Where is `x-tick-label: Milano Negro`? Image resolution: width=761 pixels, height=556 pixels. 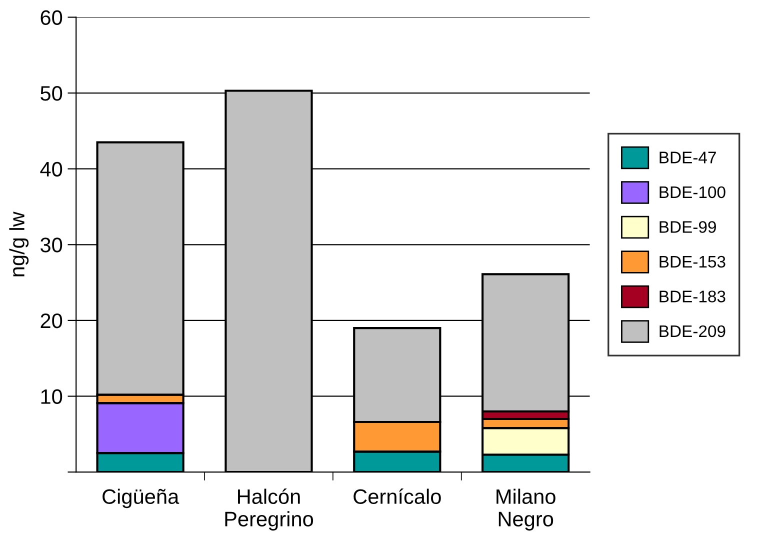
x-tick-label: Milano Negro is located at coordinates (526, 509).